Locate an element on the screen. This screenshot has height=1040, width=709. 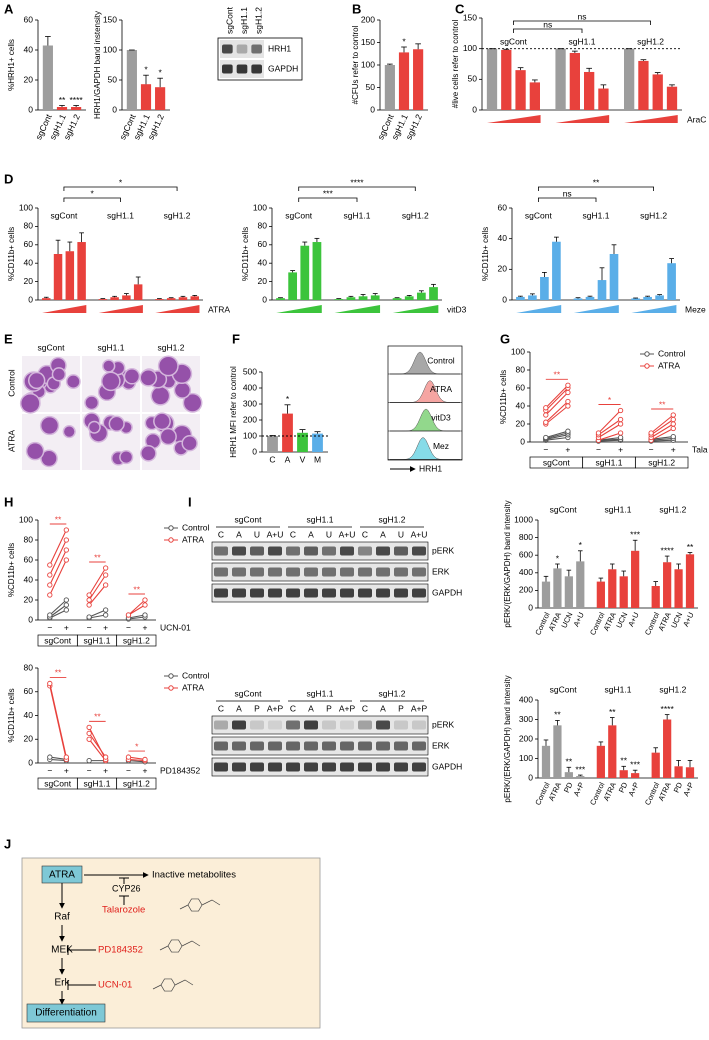
y-tick-label: 100 is located at coordinates (470, 48).